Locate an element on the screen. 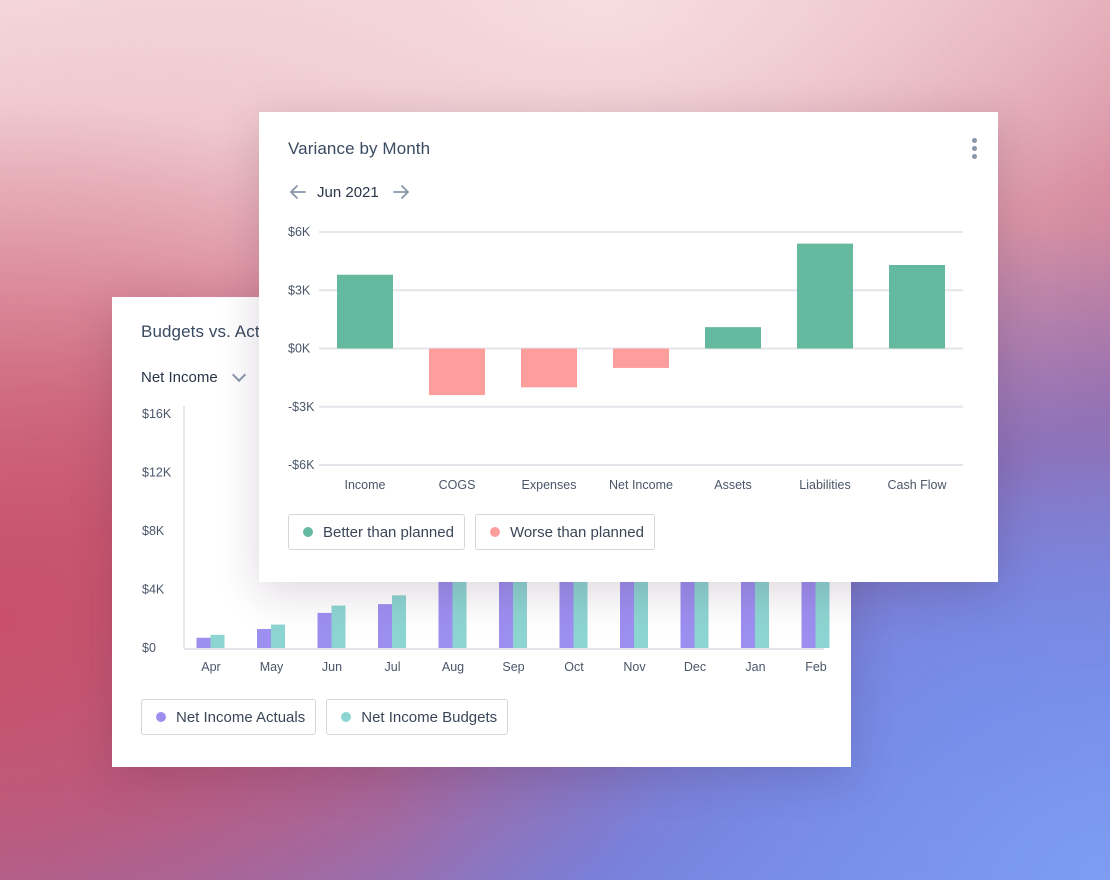 The width and height of the screenshot is (1110, 880). y-tick-label: -$6K is located at coordinates (301, 465).